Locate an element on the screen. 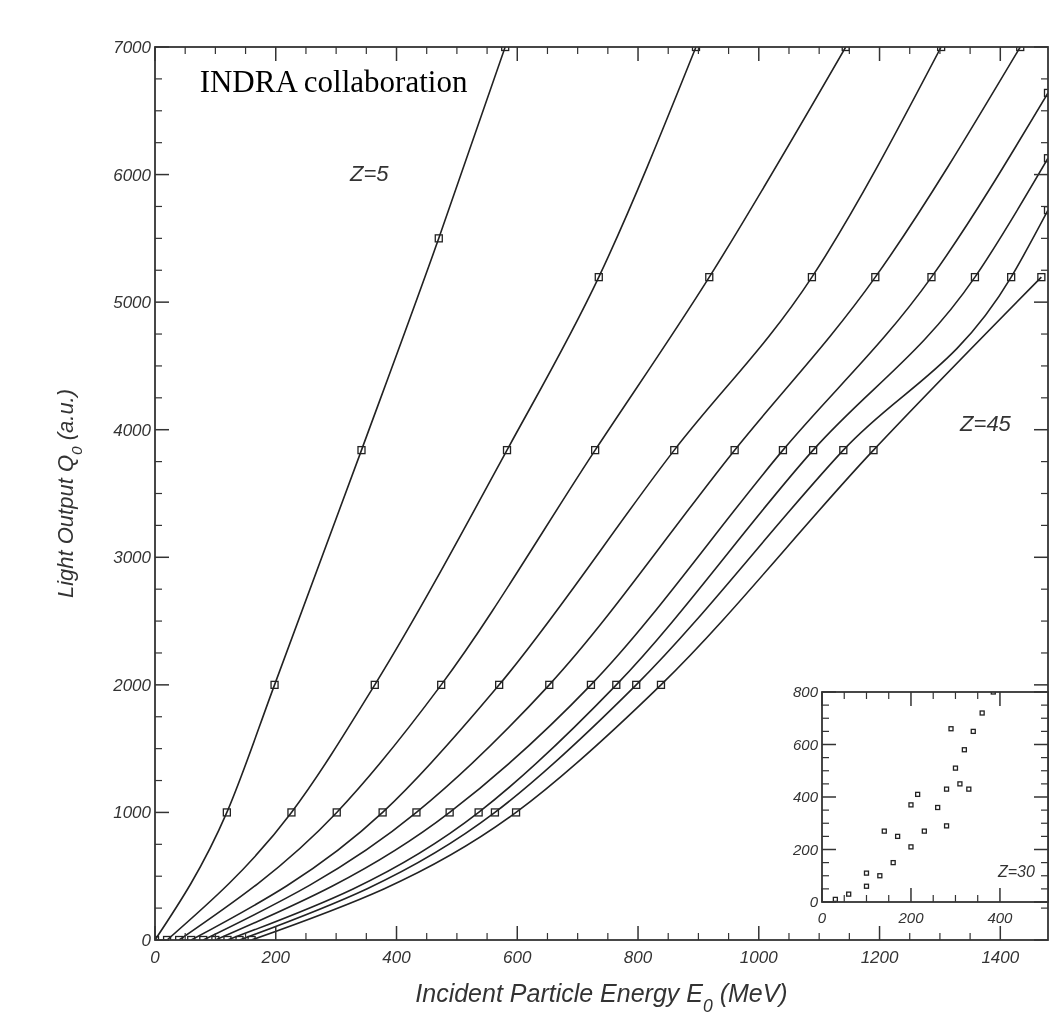  y-tick-label: 4000 is located at coordinates (132, 430).